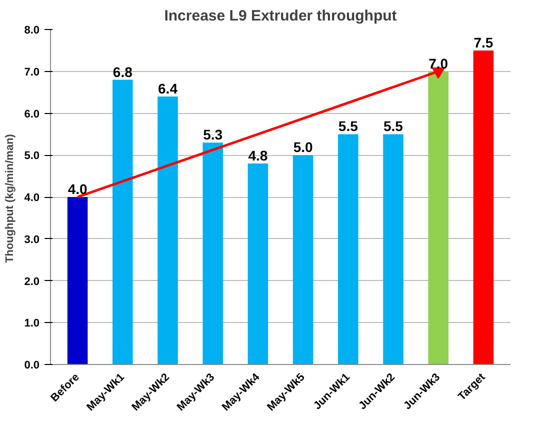 The height and width of the screenshot is (426, 536). I want to click on y-tick-label: 6.0, so click(32, 114).